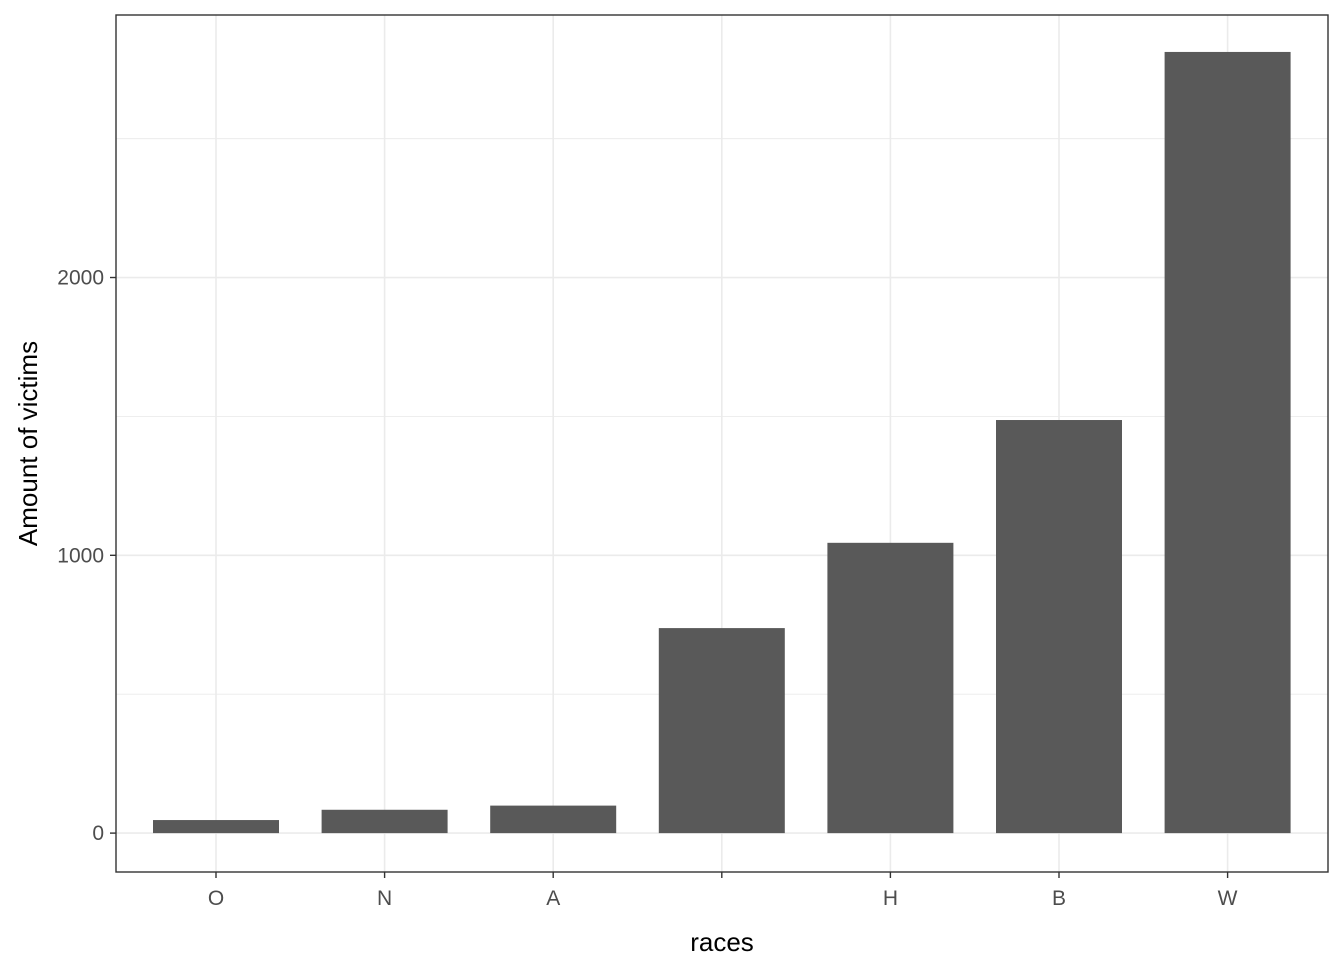  I want to click on x-tick-label: A, so click(553, 898).